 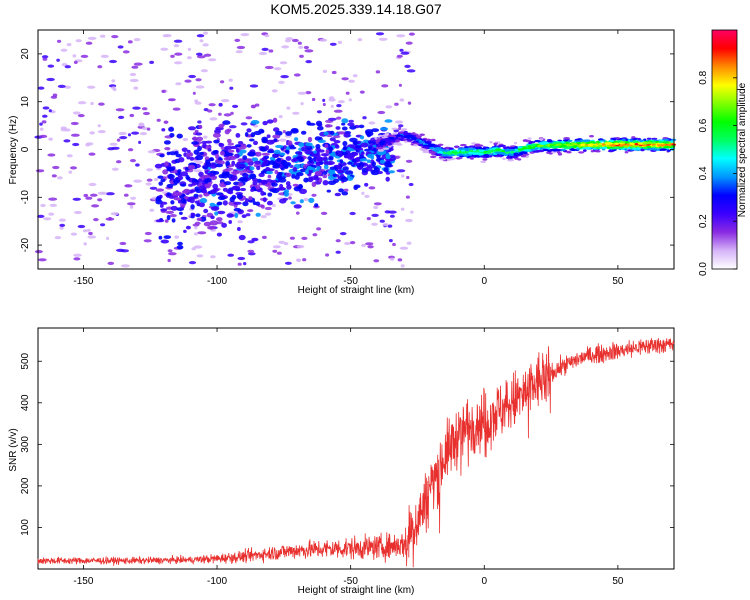 I want to click on spectrogram-x-tick-label: -100, so click(x=217, y=281).